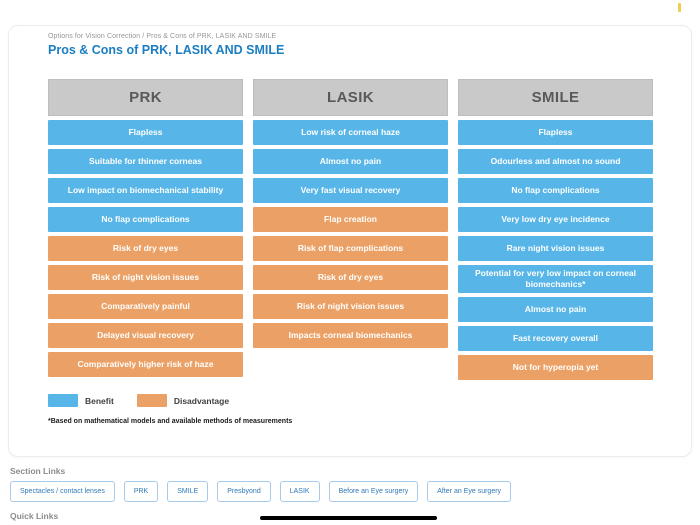 Image resolution: width=700 pixels, height=525 pixels. Describe the element at coordinates (145, 161) in the screenshot. I see `table-cell-benefit: Suitable for thinner corneas` at that location.